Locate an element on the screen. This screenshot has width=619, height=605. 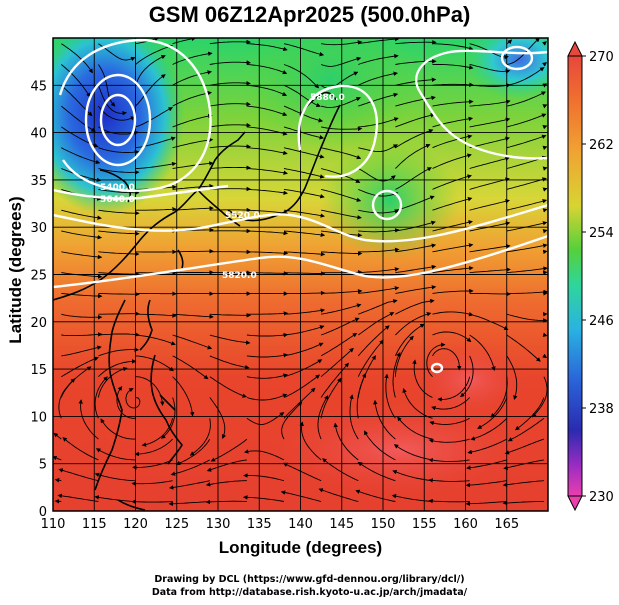
y-tick-label: 45 is located at coordinates (38, 86).